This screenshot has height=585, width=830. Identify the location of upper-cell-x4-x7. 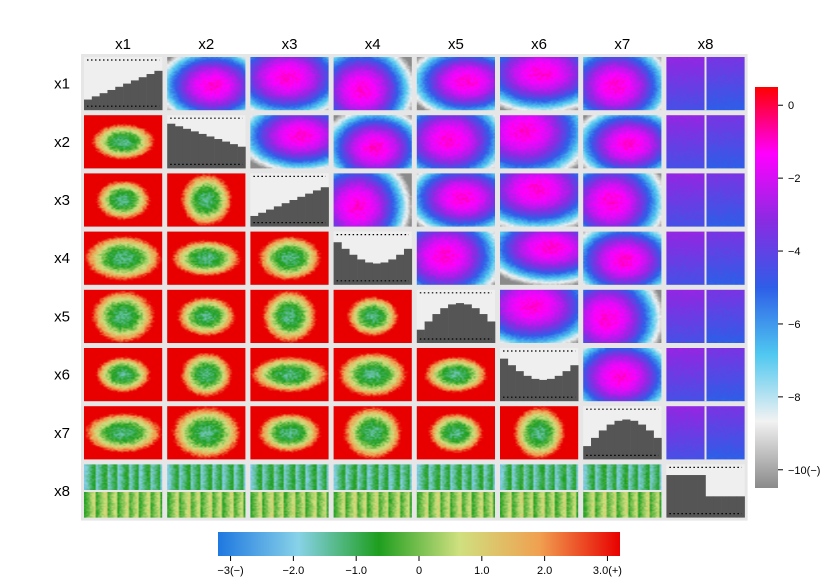
(622, 258).